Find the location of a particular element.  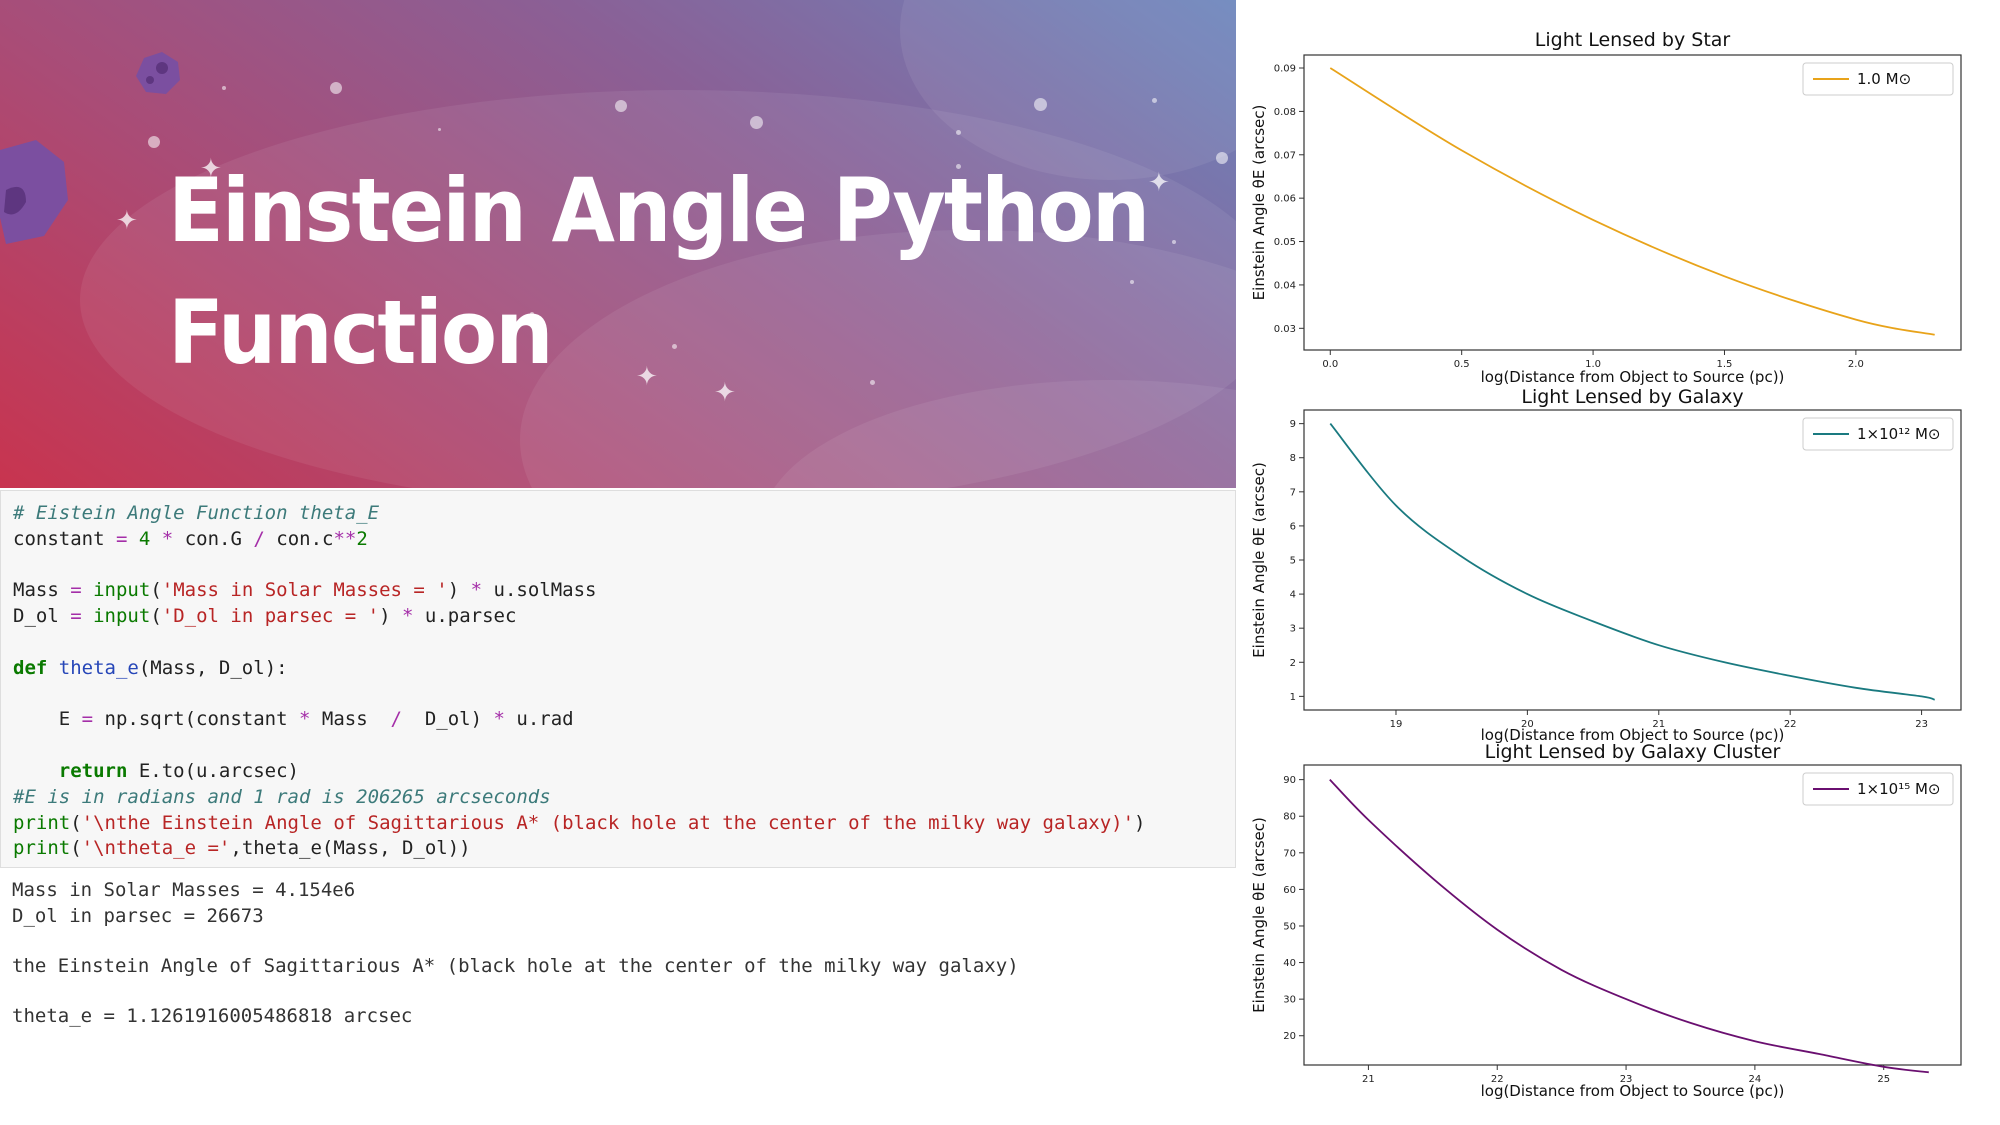

x-tick-label: 1.0 is located at coordinates (1593, 364).